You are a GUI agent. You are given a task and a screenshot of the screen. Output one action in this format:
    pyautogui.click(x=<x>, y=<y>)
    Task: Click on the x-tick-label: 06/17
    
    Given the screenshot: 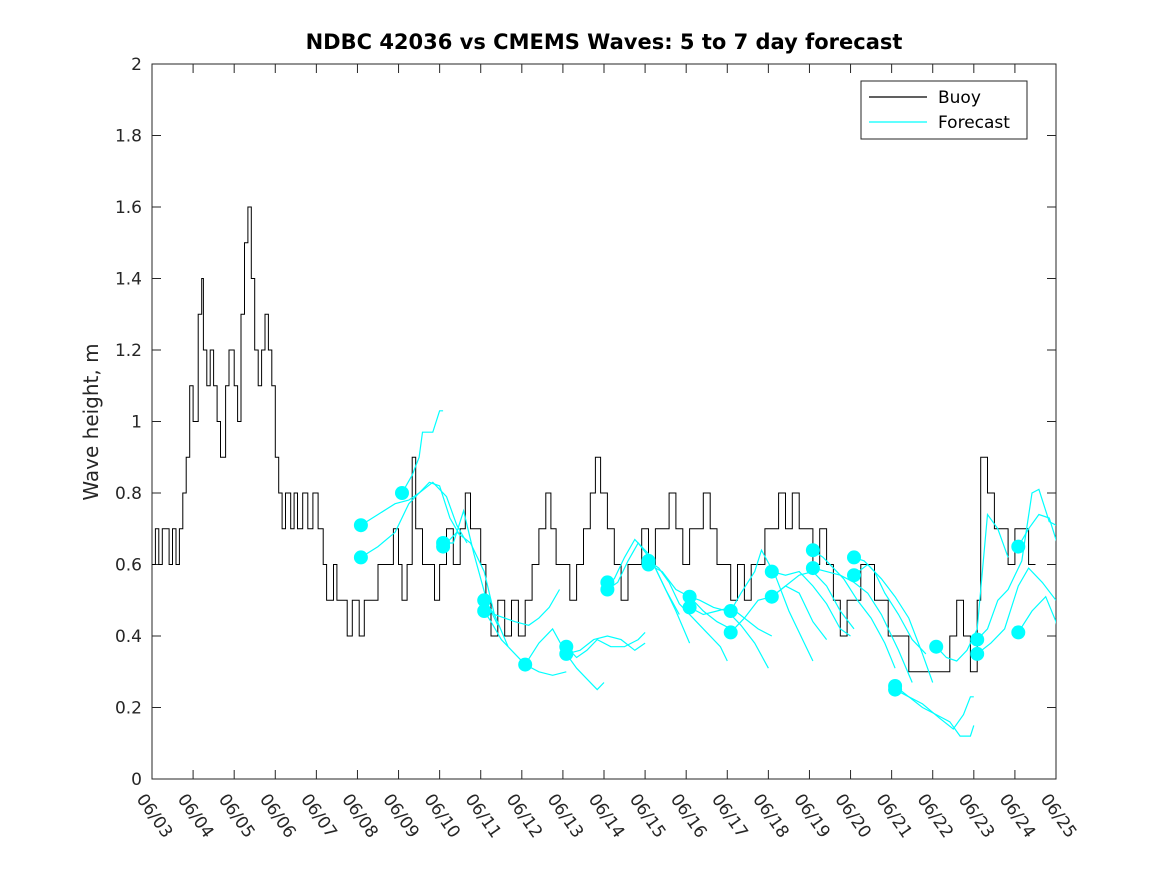 What is the action you would take?
    pyautogui.click(x=729, y=816)
    